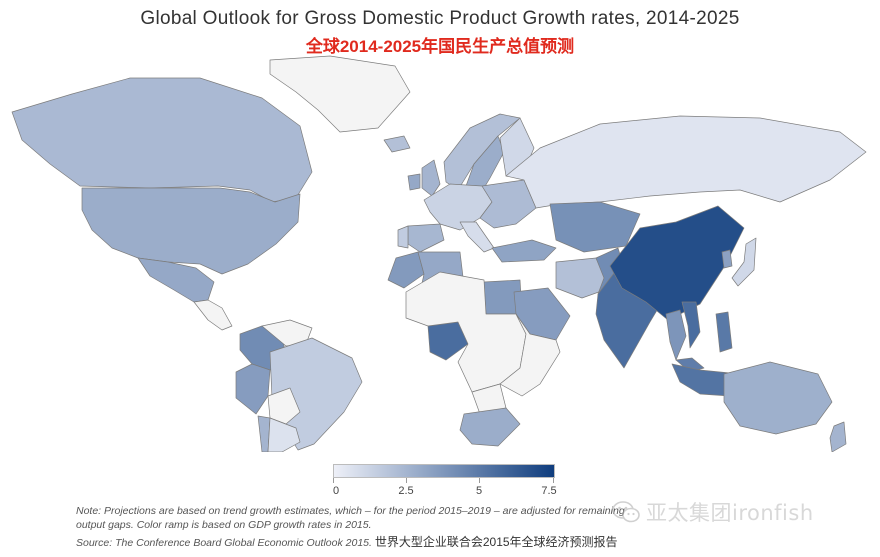 The image size is (880, 557). What do you see at coordinates (676, 335) in the screenshot?
I see `region-thailand` at bounding box center [676, 335].